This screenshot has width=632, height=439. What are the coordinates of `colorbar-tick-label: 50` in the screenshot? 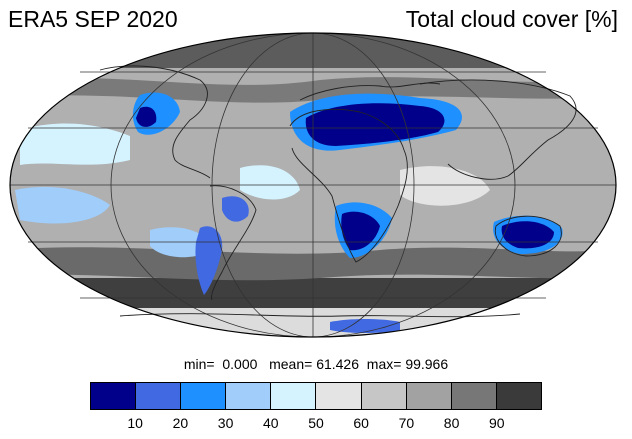 It's located at (316, 423).